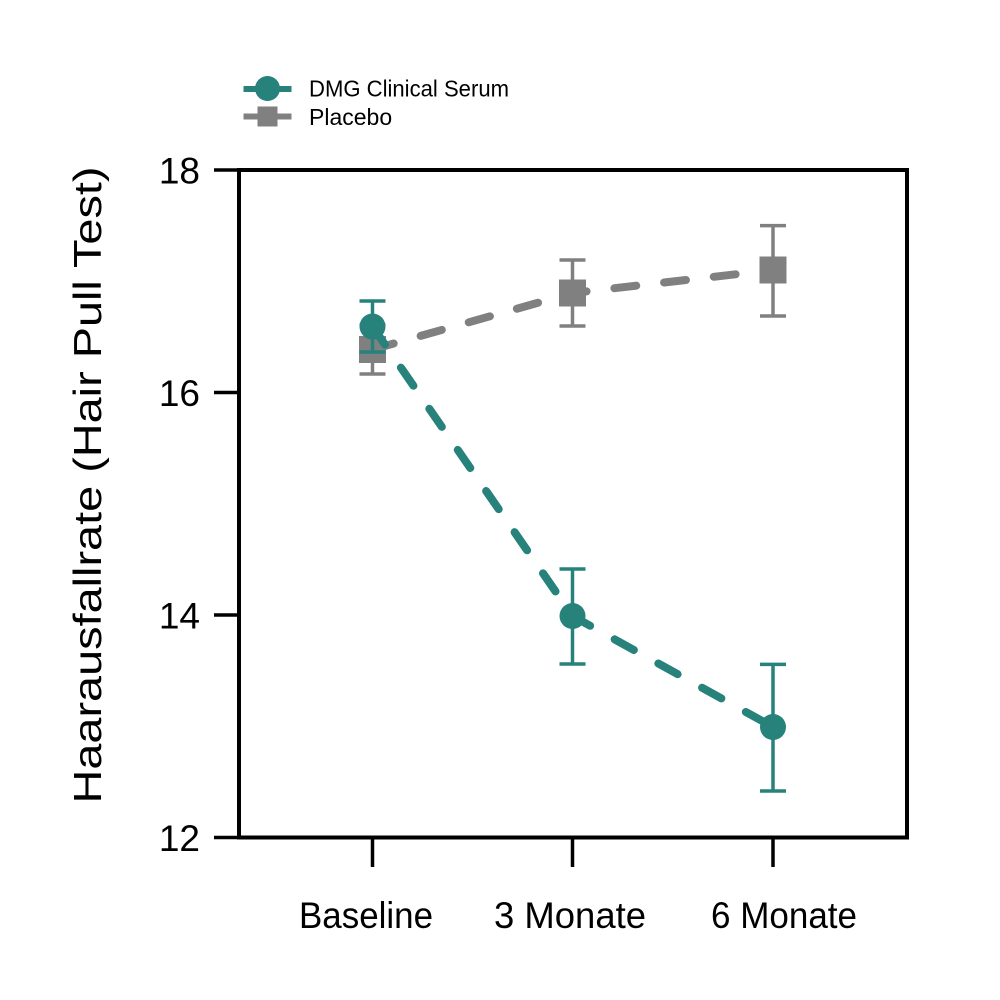  I want to click on svg-text: 6 Monate, so click(784, 915).